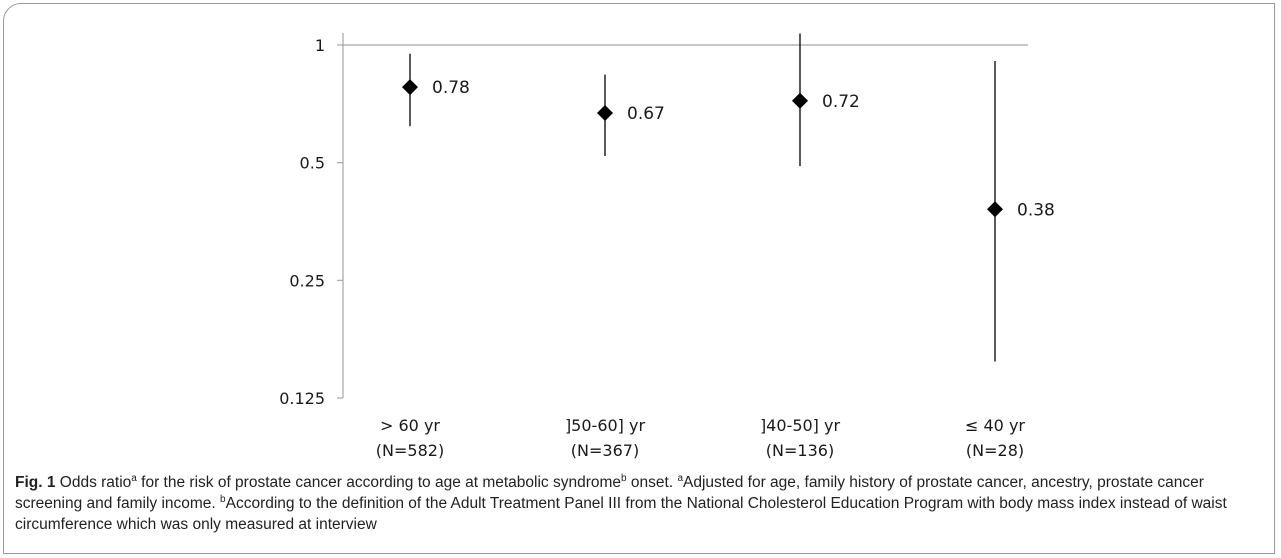  Describe the element at coordinates (223, 499) in the screenshot. I see `footnote-marker-b-def: b` at that location.